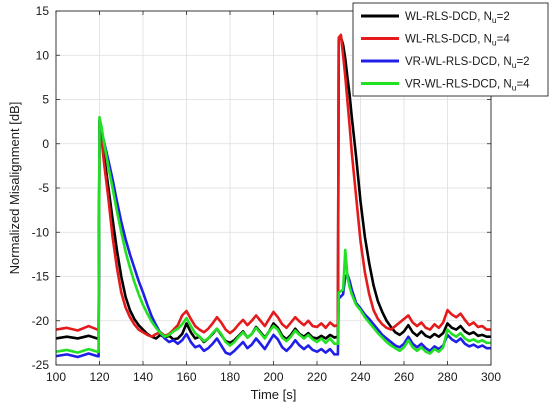 The height and width of the screenshot is (409, 550). I want to click on y-axis-label: Normalized Misalignment [dB], so click(14, 188).